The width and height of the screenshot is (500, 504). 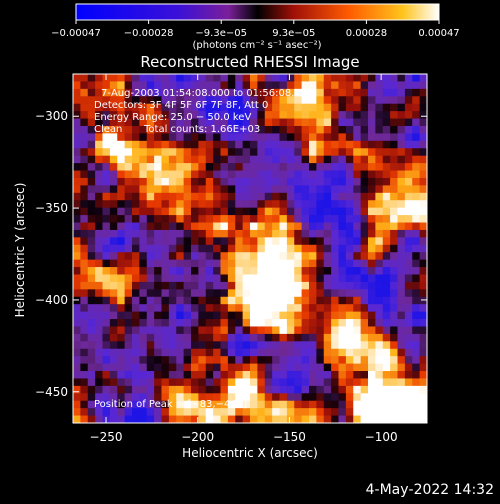 What do you see at coordinates (250, 453) in the screenshot?
I see `x-axis-label: Heliocentric X (arcsec)` at bounding box center [250, 453].